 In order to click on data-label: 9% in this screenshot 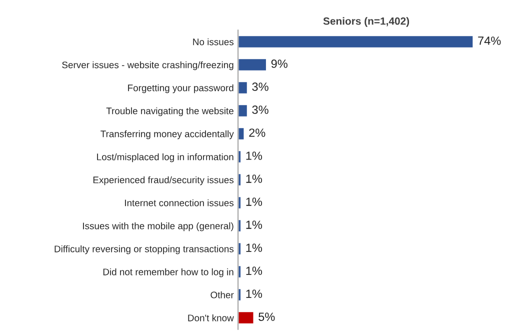, I will do `click(279, 64)`.